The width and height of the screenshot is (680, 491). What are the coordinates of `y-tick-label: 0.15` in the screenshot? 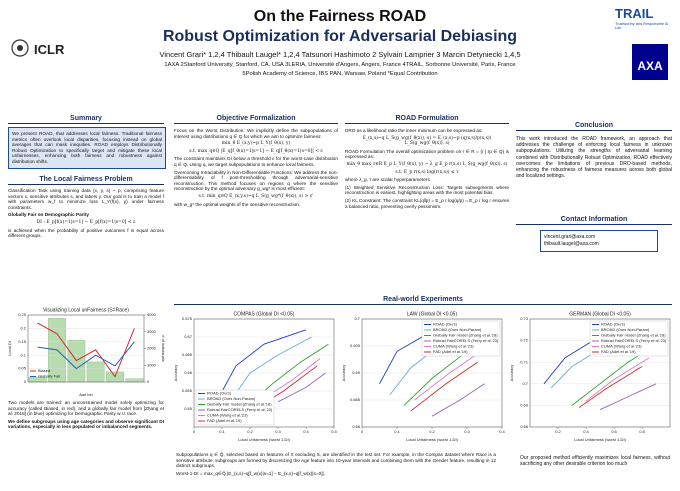 It's located at (22, 341).